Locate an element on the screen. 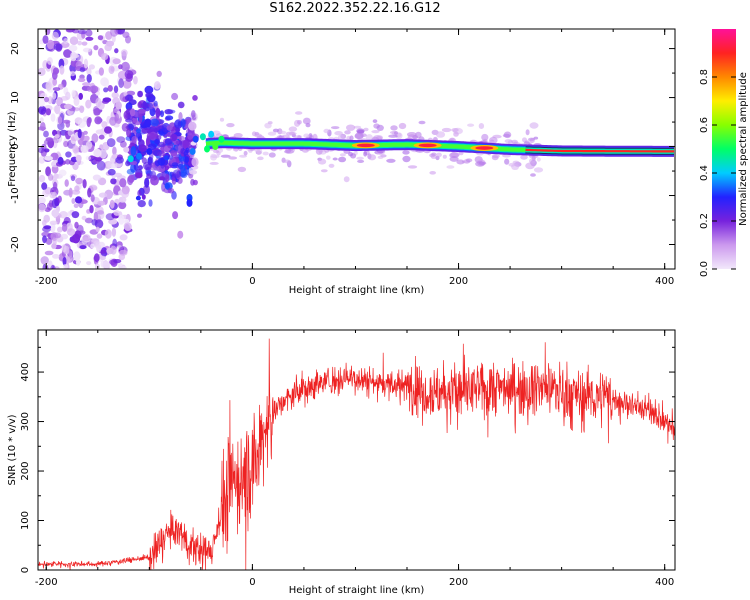 Image resolution: width=750 pixels, height=600 pixels. y-tick-label: -10 is located at coordinates (15, 195).